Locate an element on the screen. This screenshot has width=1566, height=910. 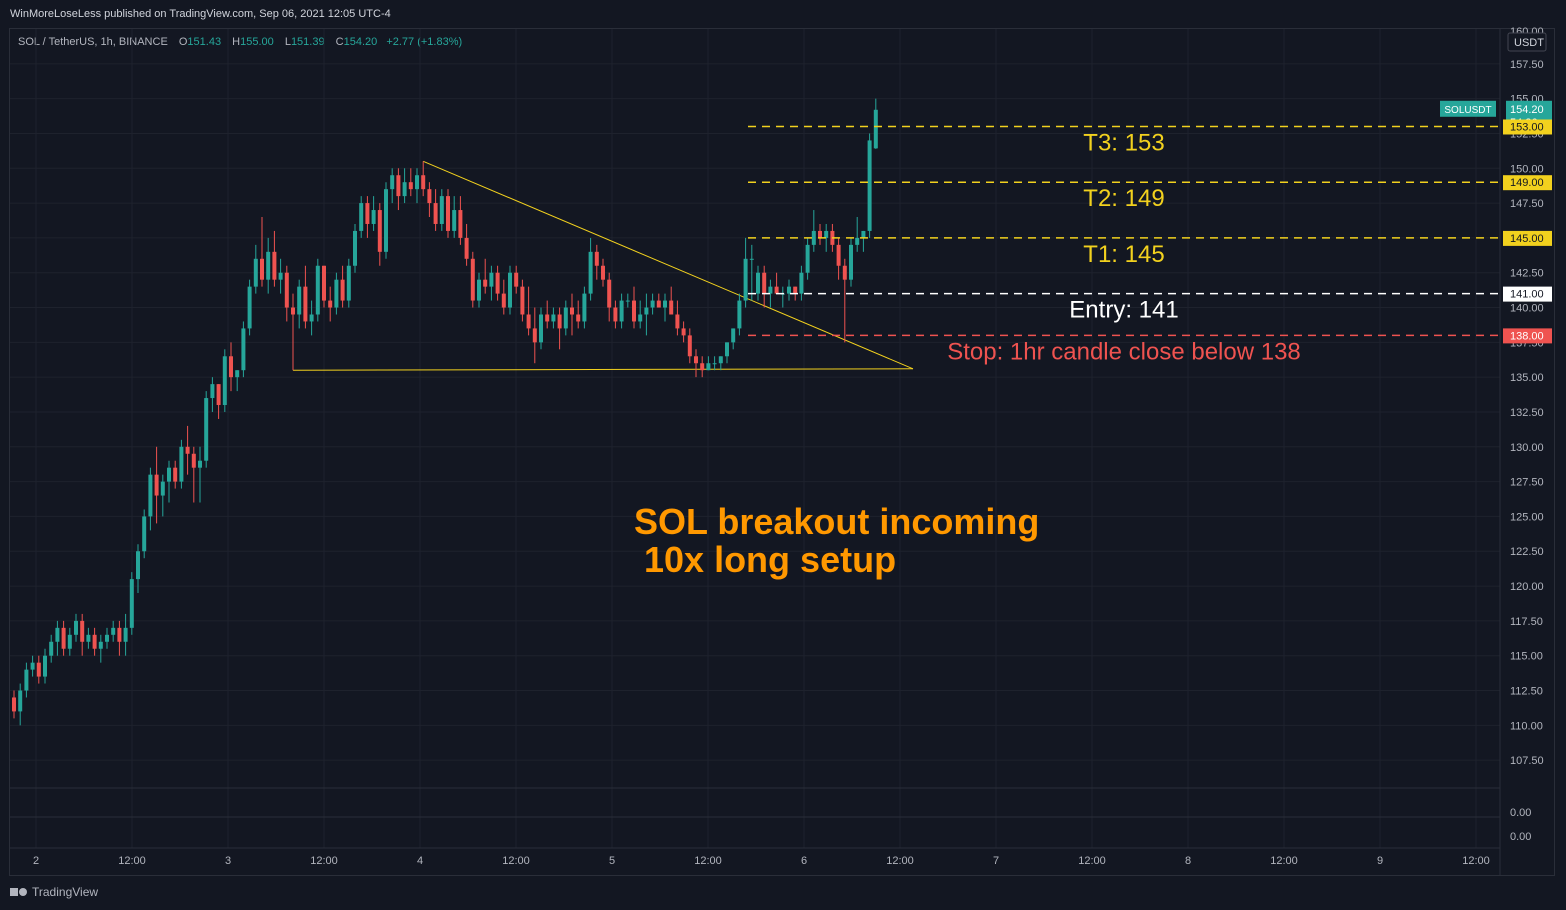
change-value: +2.77 (+1.83%) is located at coordinates (424, 42).